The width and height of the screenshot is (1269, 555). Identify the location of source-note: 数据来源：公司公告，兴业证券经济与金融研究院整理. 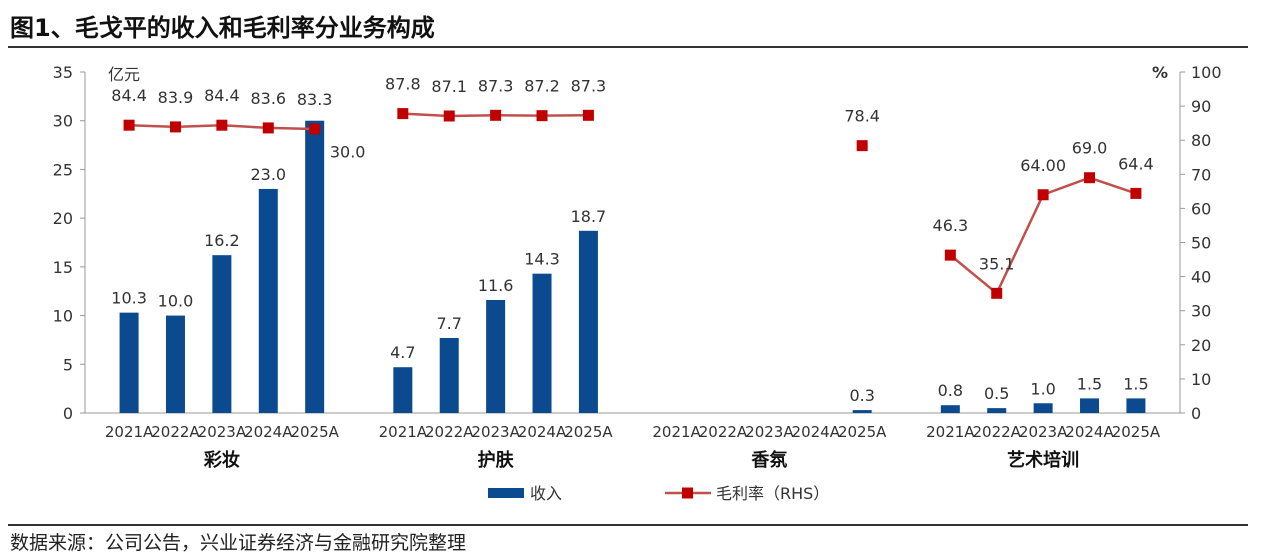
(238, 543).